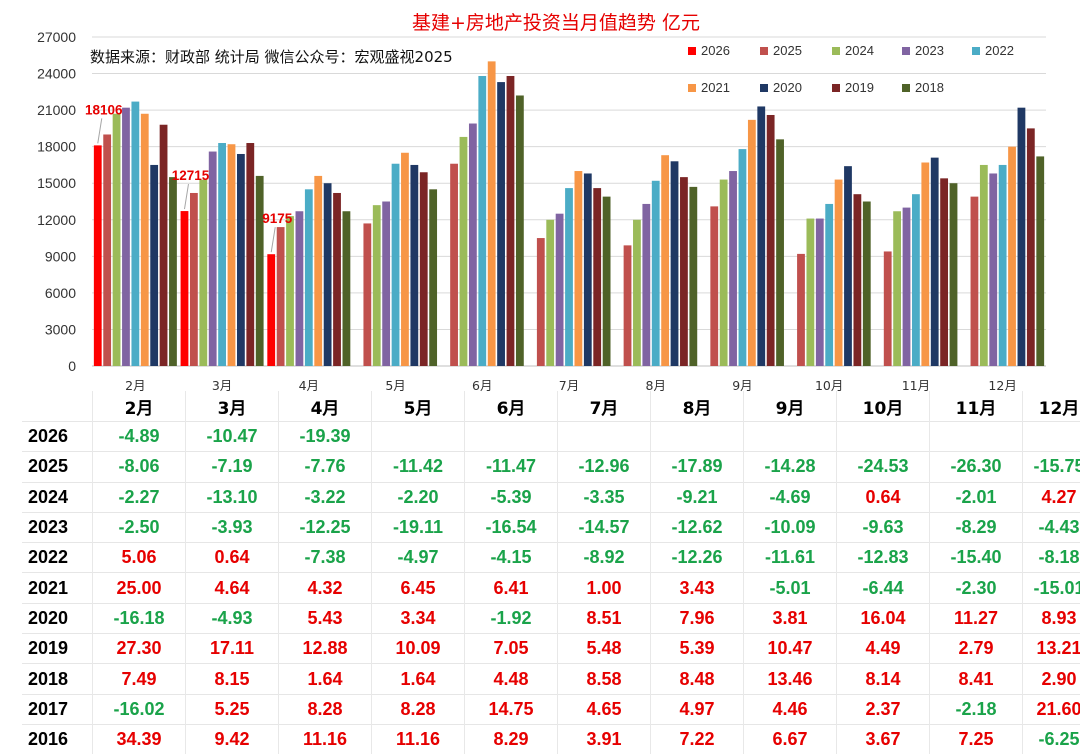 This screenshot has width=1080, height=754. What do you see at coordinates (273, 239) in the screenshot?
I see `data-label-leader` at bounding box center [273, 239].